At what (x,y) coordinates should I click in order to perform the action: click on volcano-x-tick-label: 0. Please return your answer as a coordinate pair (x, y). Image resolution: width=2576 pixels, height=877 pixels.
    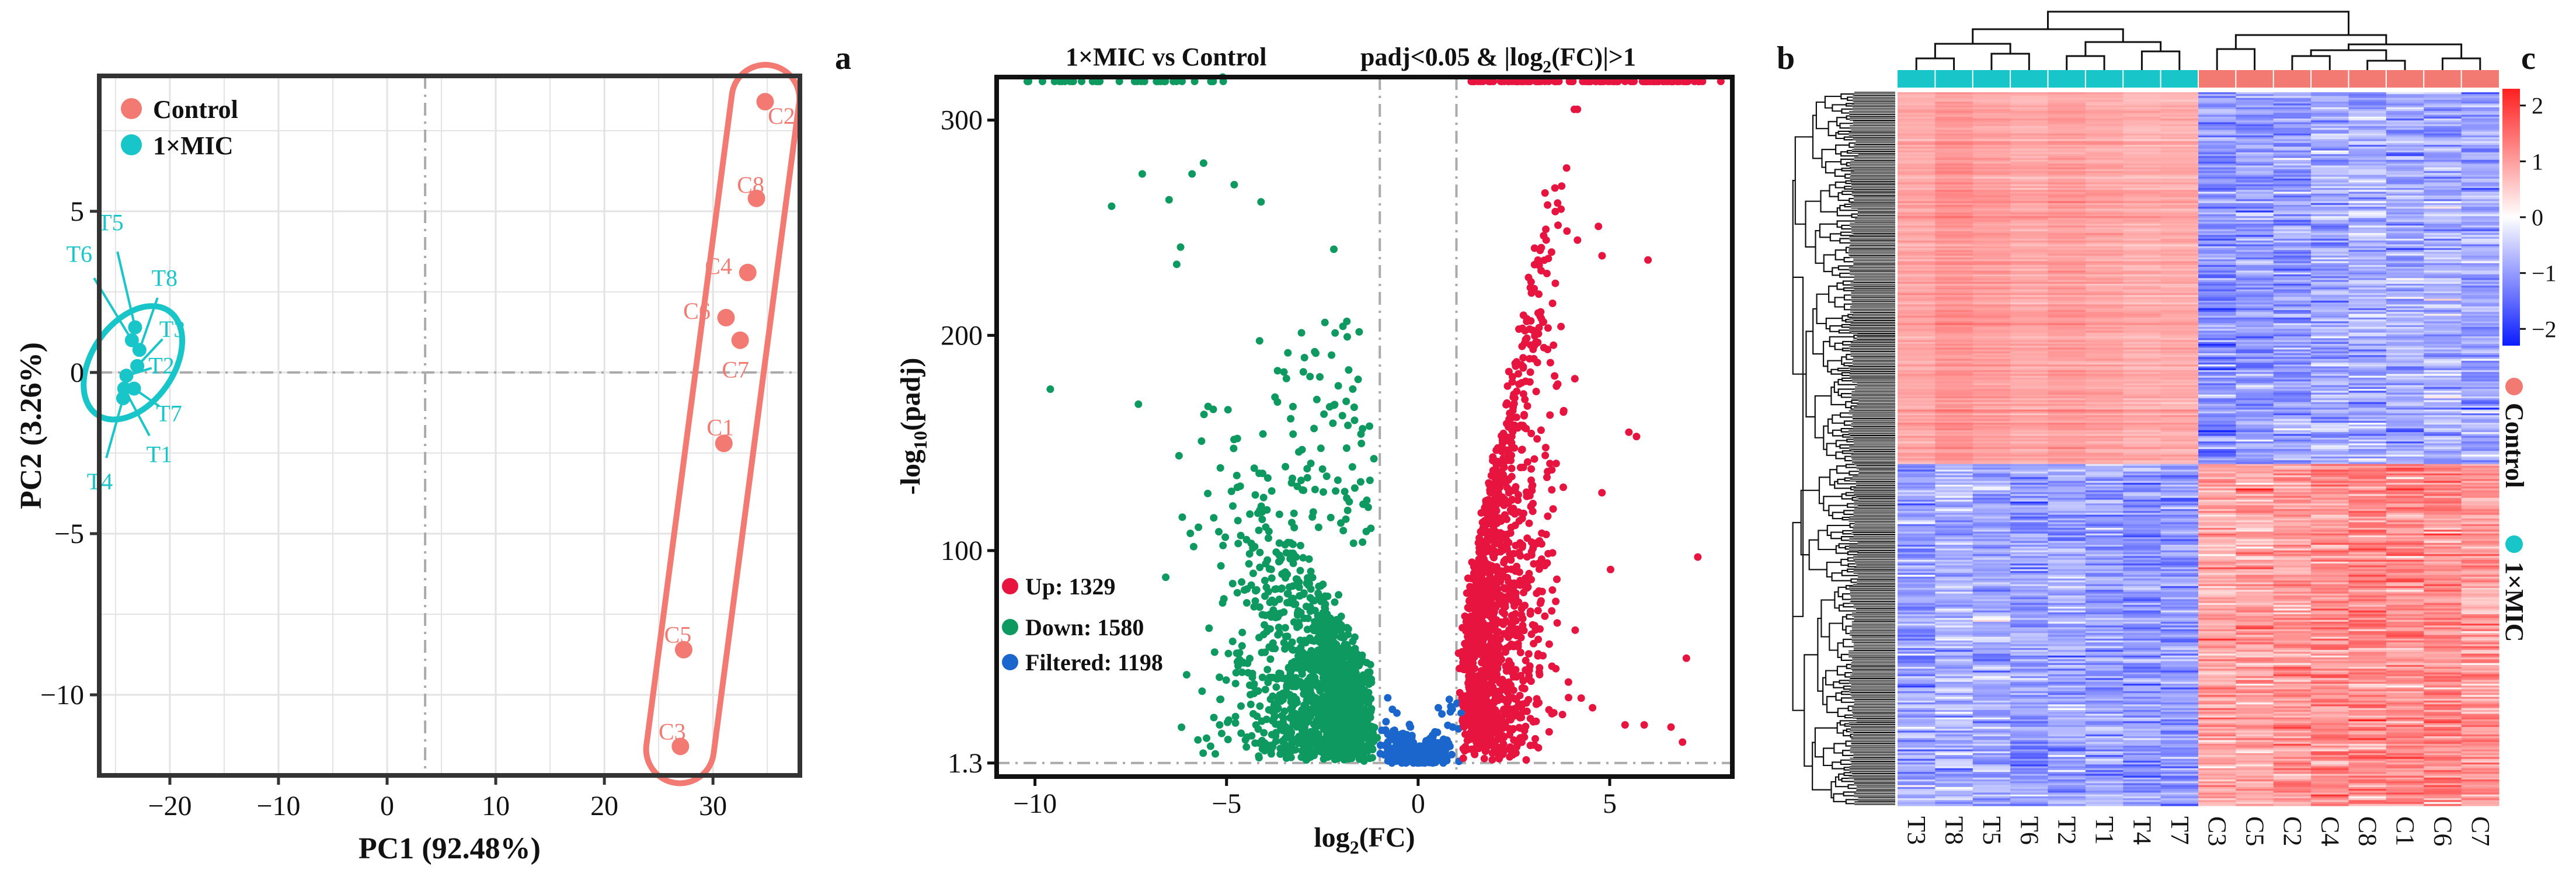
    Looking at the image, I should click on (1418, 804).